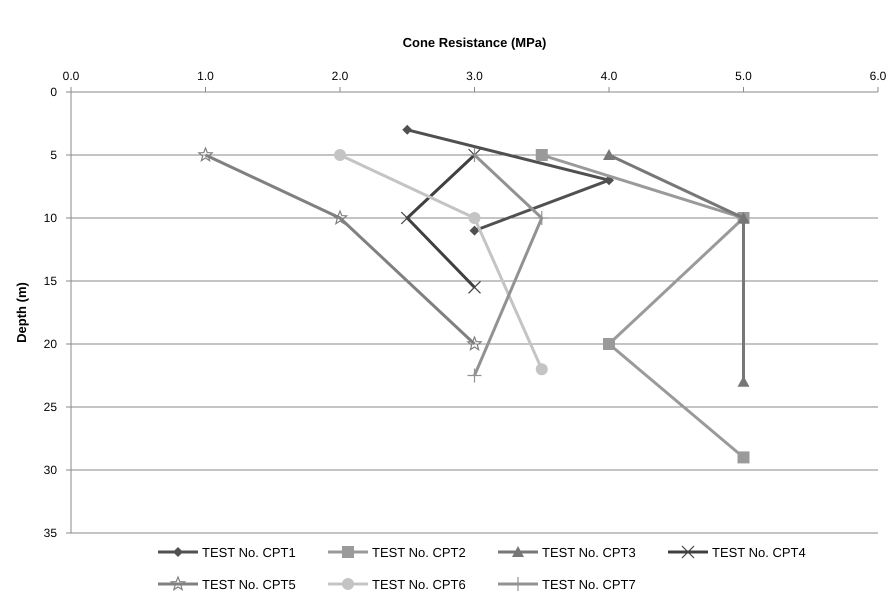 Image resolution: width=896 pixels, height=608 pixels. I want to click on legend-label: TEST No. CPT6, so click(419, 584).